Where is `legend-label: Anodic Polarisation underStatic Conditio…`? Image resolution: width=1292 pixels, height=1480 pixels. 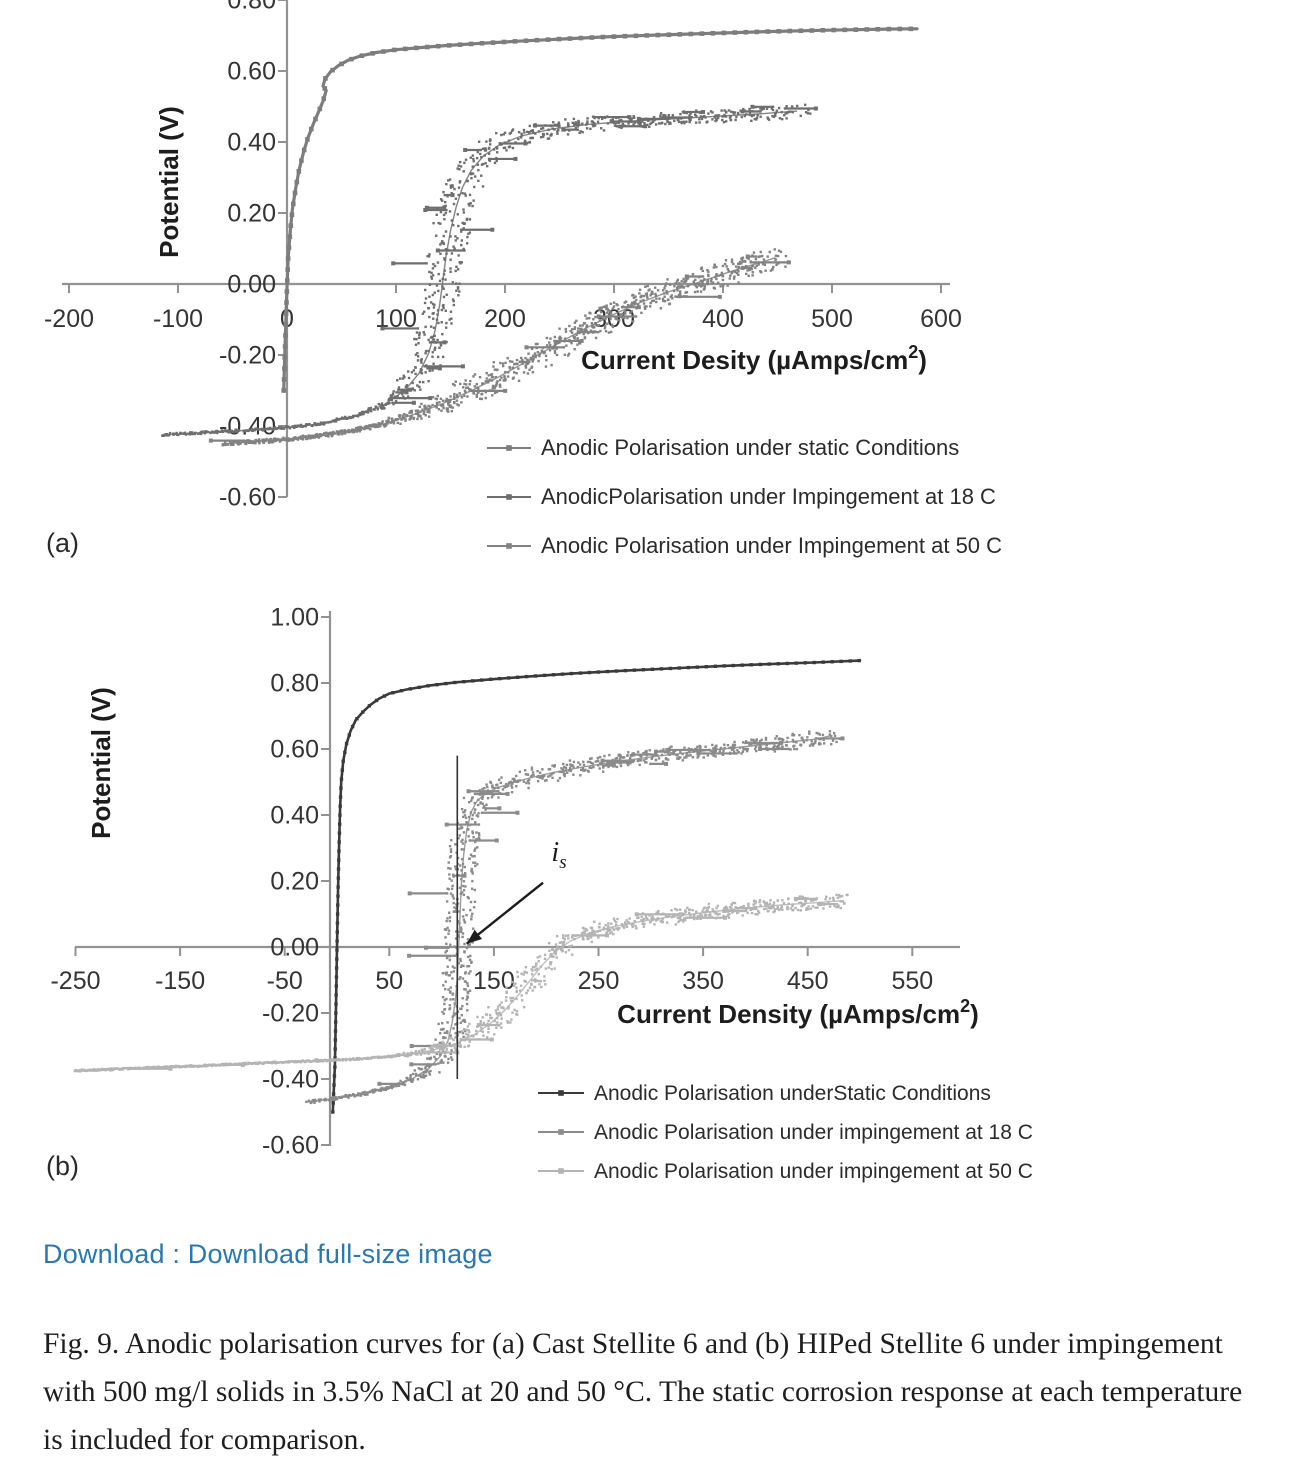 legend-label: Anodic Polarisation underStatic Conditio… is located at coordinates (792, 1093).